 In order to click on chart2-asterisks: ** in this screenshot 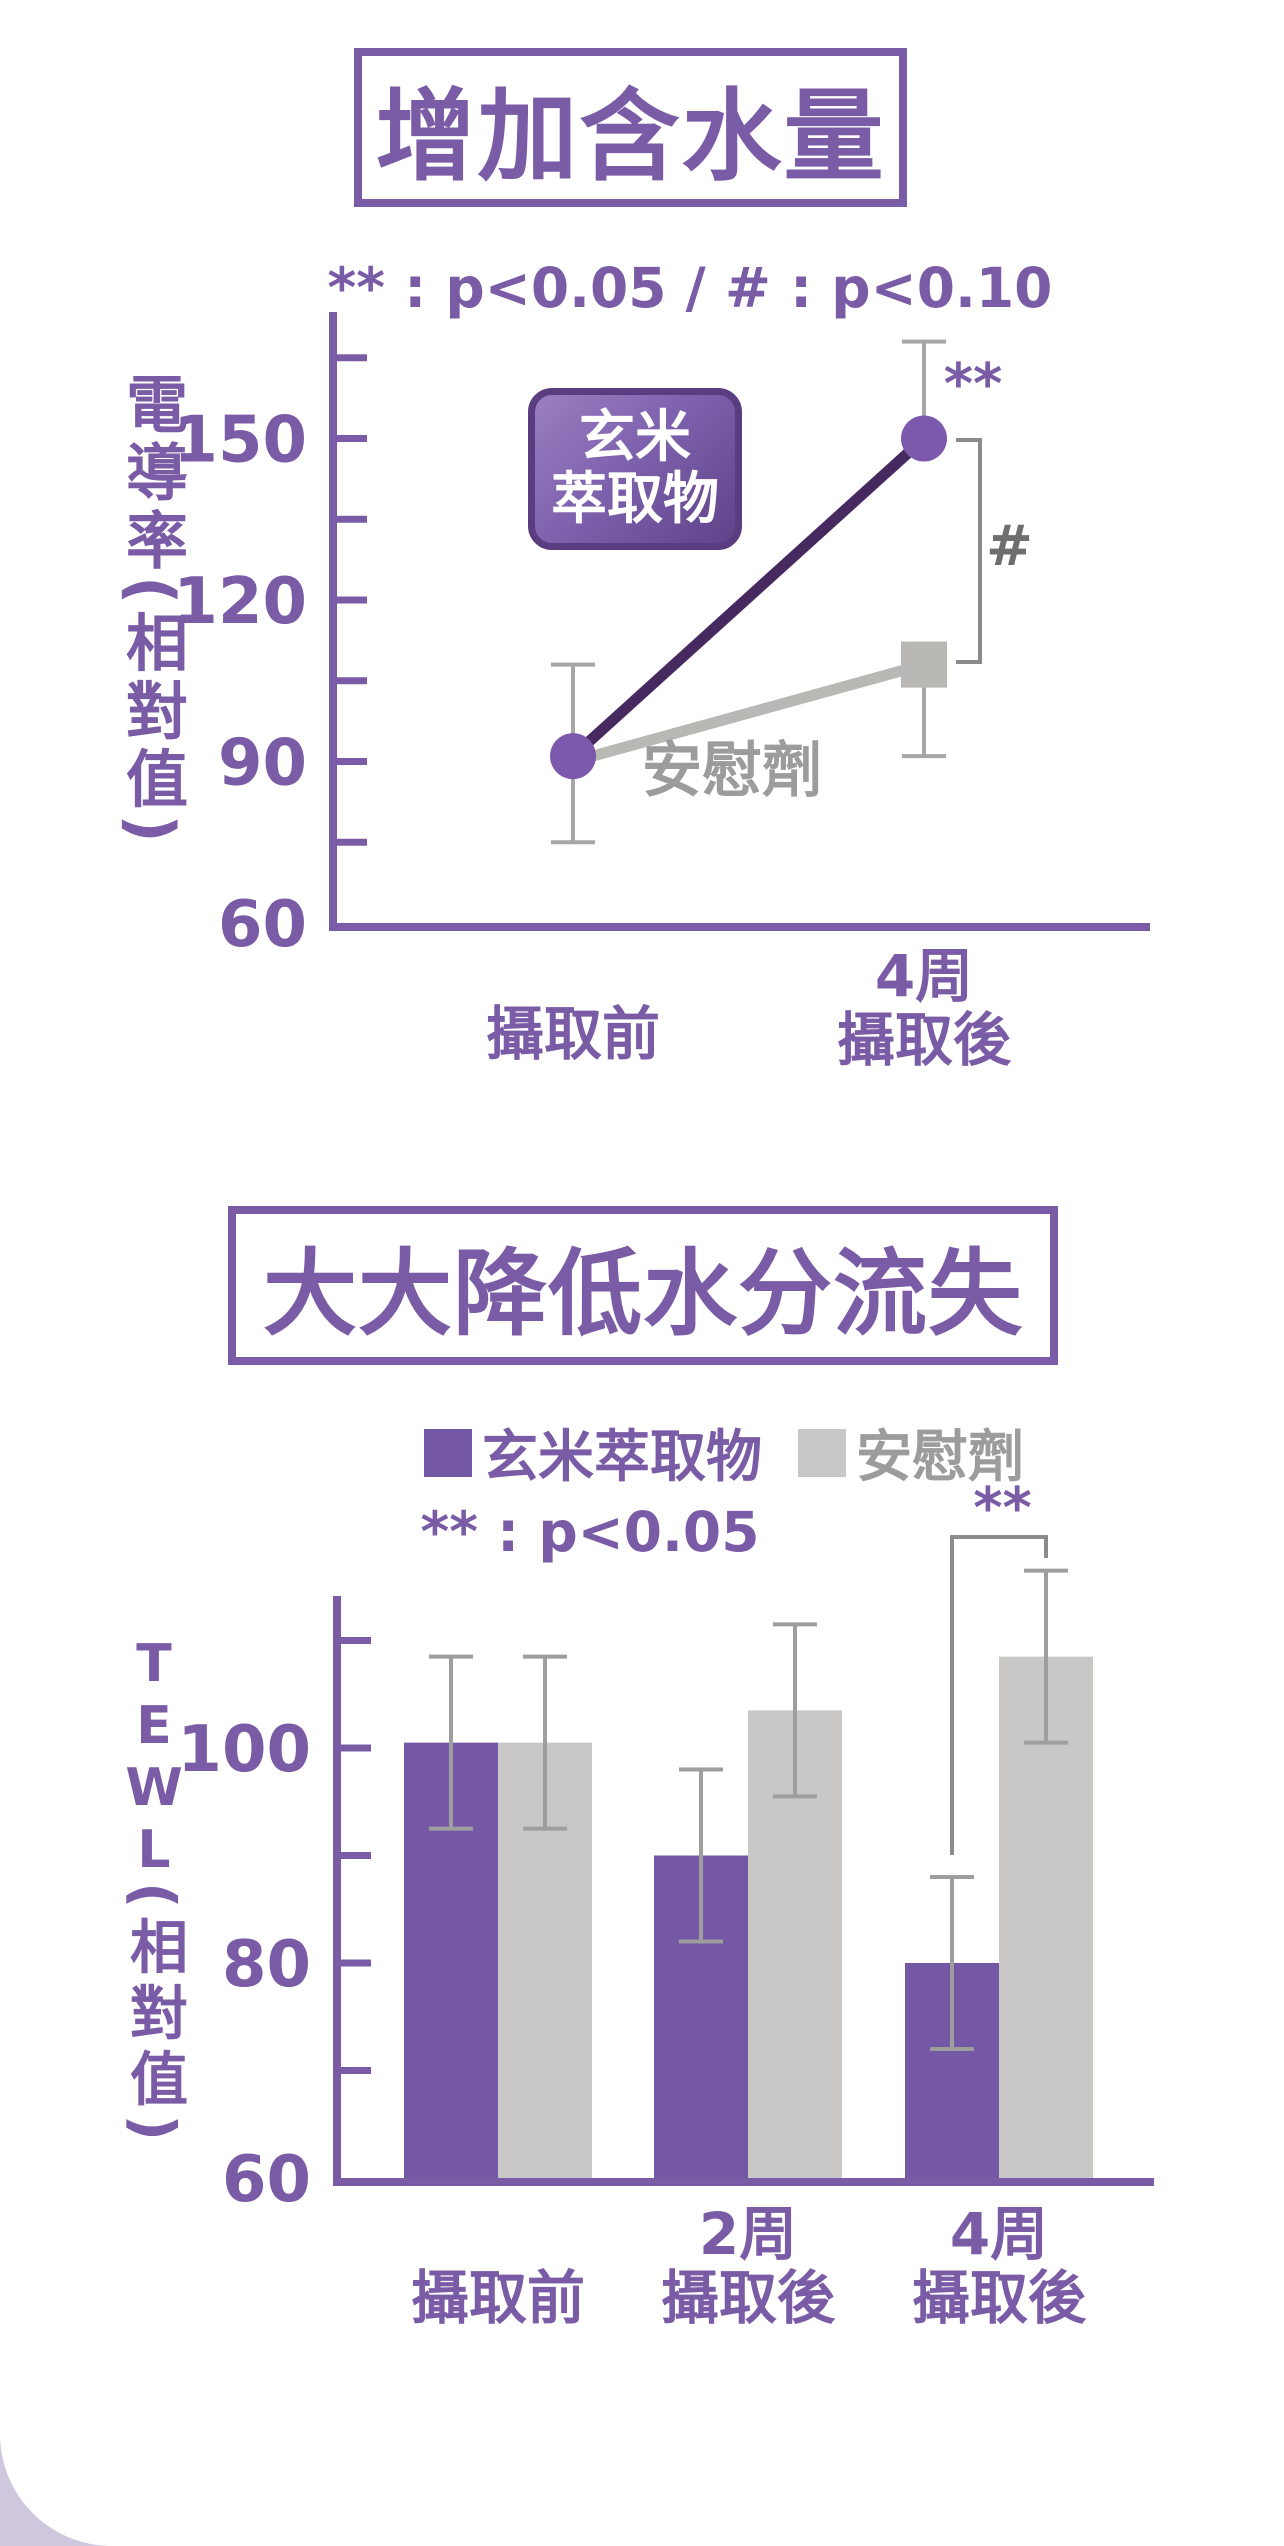, I will do `click(1002, 1508)`.